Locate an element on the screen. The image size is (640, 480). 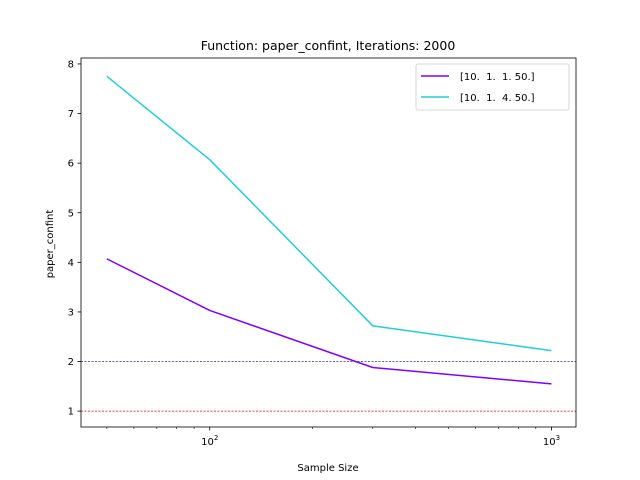
legend-label-1: [10. 1. 4. 50.] is located at coordinates (497, 98).